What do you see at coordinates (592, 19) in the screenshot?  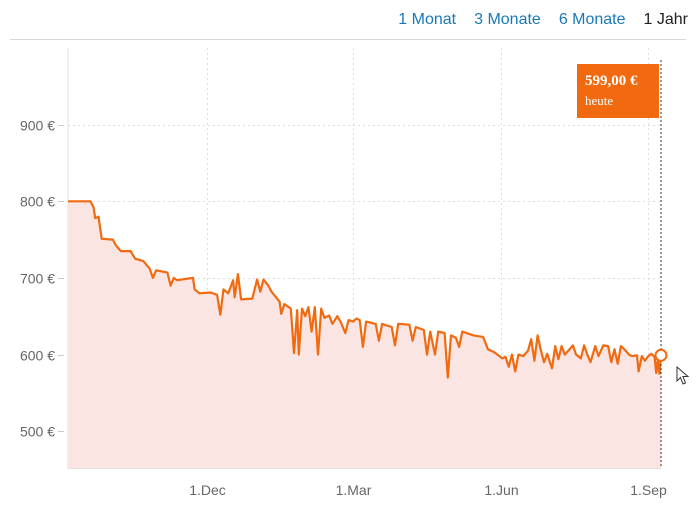 I see `tab-6-months: 6 Monate` at bounding box center [592, 19].